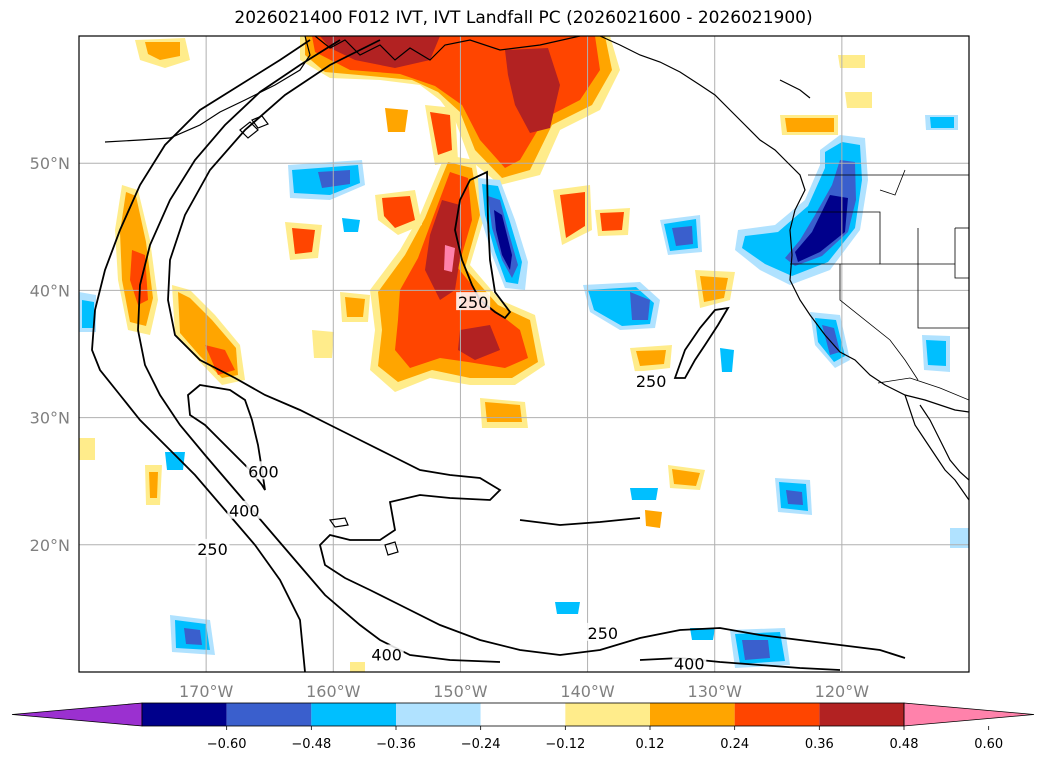 The height and width of the screenshot is (765, 1047). What do you see at coordinates (923, 389) in the screenshot?
I see `us-mexico-border` at bounding box center [923, 389].